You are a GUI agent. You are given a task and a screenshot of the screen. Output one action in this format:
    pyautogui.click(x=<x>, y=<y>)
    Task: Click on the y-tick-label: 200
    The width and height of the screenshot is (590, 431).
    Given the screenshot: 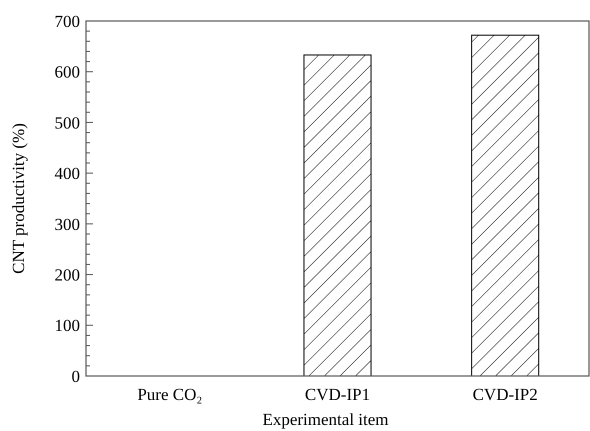 What is the action you would take?
    pyautogui.click(x=67, y=275)
    